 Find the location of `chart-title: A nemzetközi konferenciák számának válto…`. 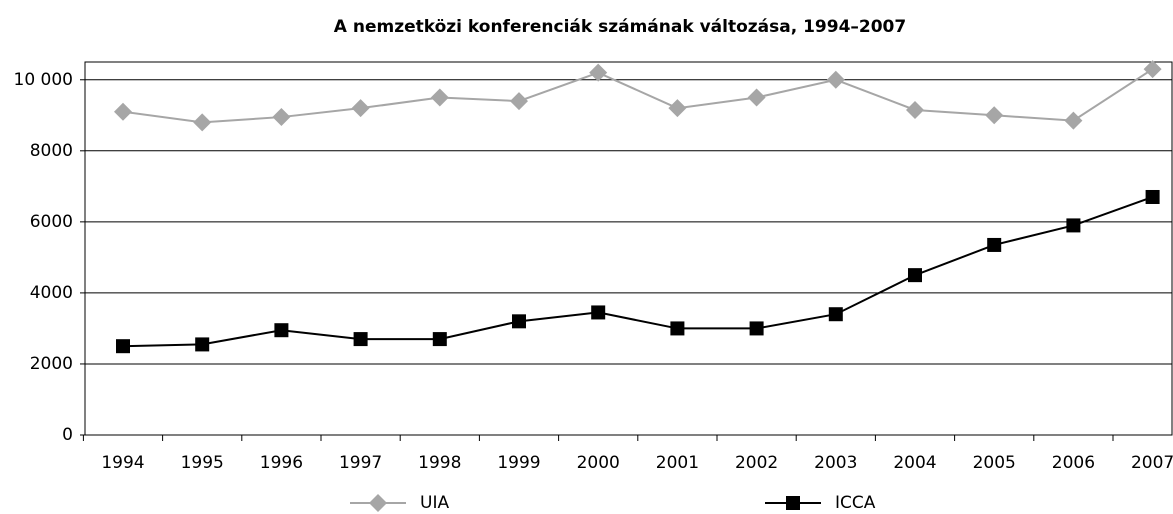

chart-title: A nemzetközi konferenciák számának válto… is located at coordinates (620, 27).